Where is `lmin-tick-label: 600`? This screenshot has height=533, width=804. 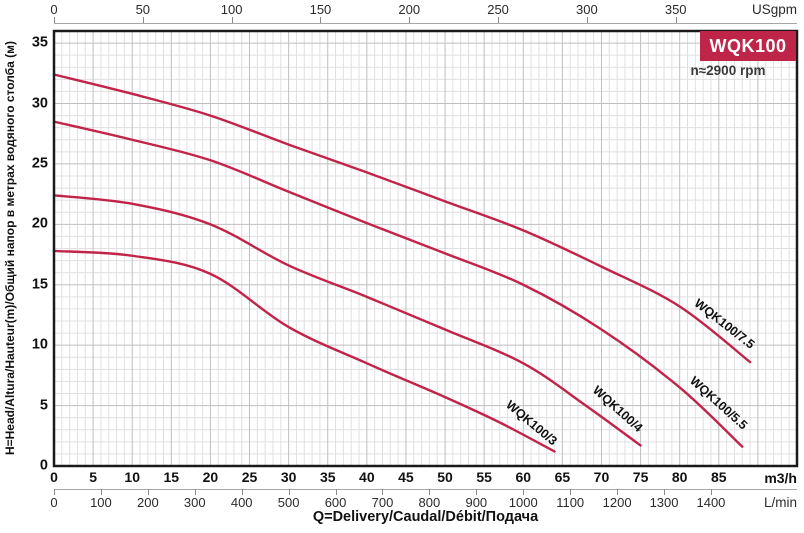 lmin-tick-label: 600 is located at coordinates (335, 502).